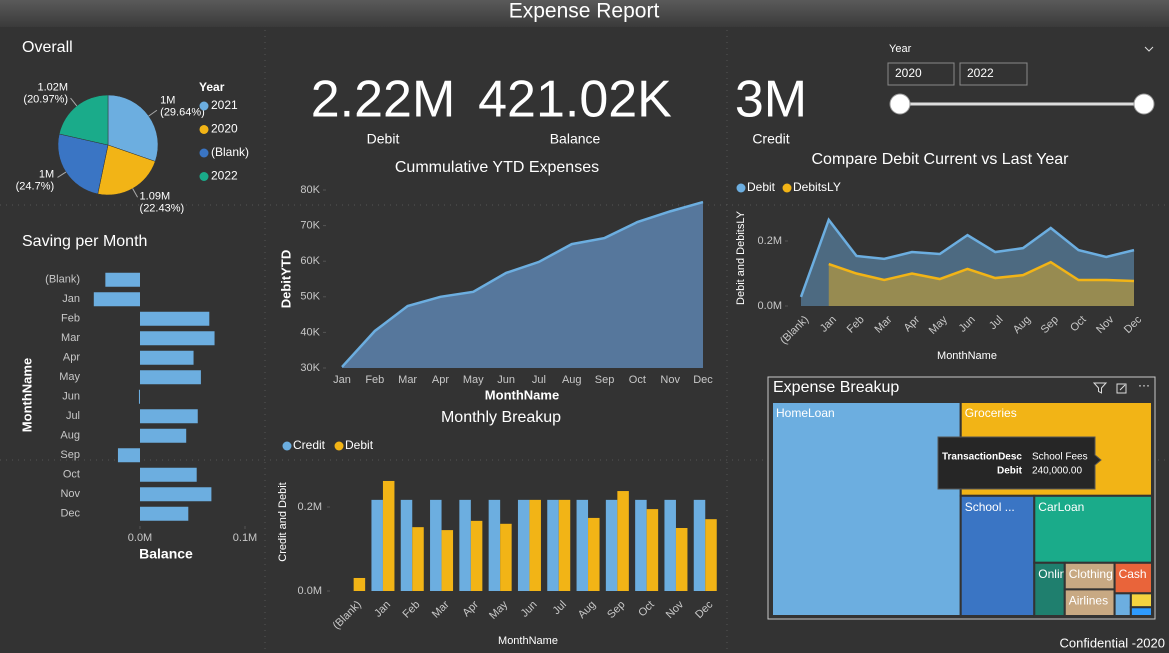 The image size is (1169, 653). I want to click on leader-line, so click(74, 102).